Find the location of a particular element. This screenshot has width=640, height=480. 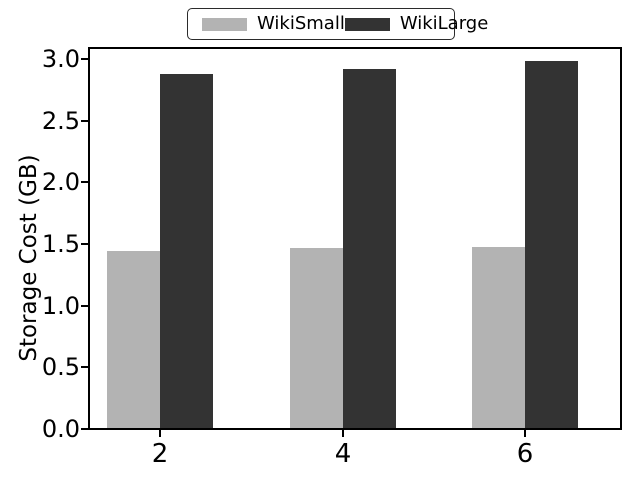

legend-item-wikilarge: WikiLarge is located at coordinates (416, 23).